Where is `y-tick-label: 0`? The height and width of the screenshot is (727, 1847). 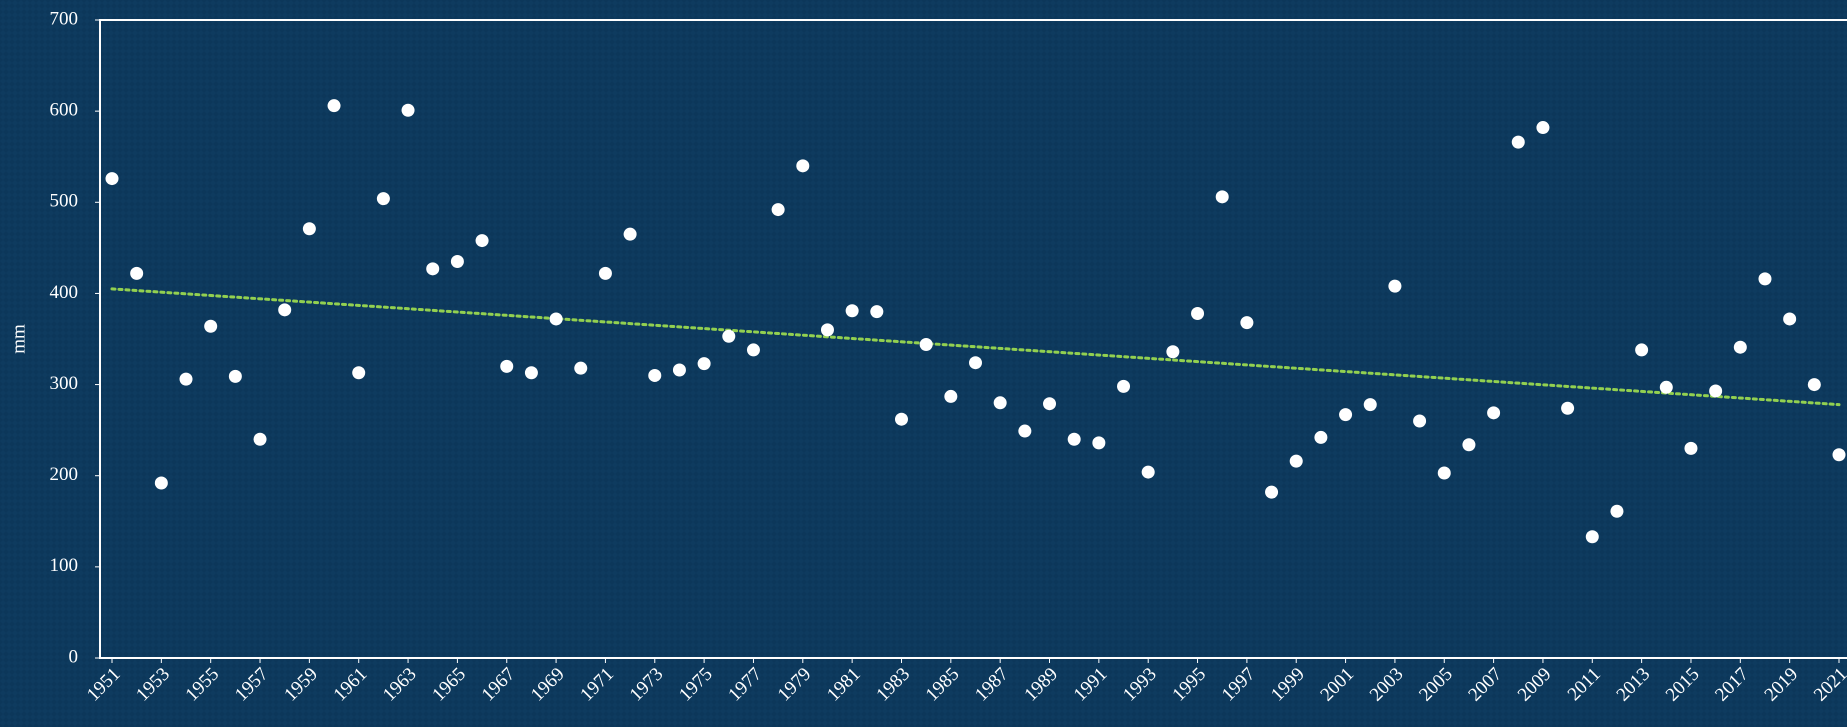 y-tick-label: 0 is located at coordinates (74, 656).